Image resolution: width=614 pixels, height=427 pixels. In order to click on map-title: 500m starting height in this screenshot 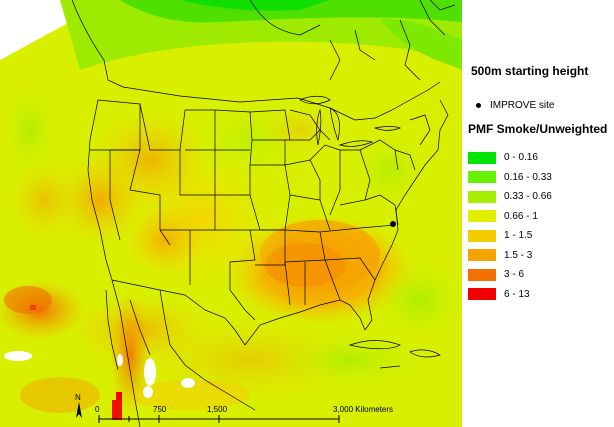, I will do `click(530, 71)`.